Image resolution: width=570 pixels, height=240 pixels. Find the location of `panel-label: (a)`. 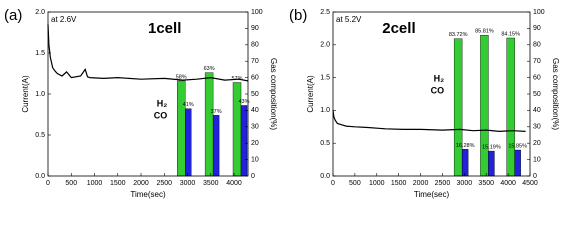

panel-label: (a) is located at coordinates (13, 15).